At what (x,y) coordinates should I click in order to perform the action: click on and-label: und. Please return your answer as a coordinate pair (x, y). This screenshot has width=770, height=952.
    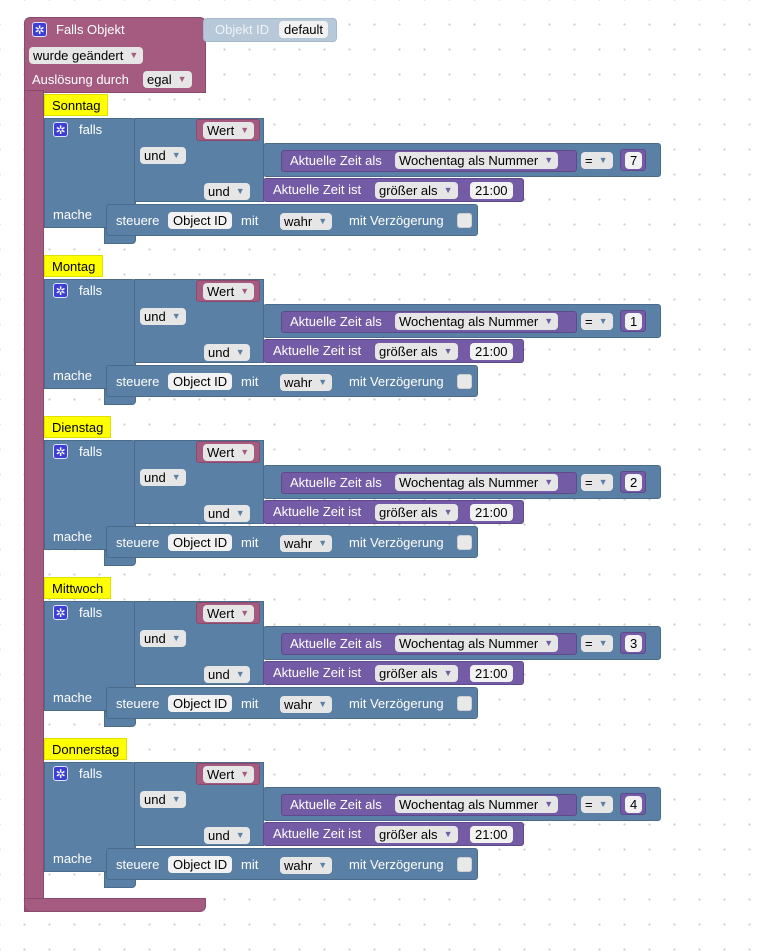
    Looking at the image, I should click on (155, 638).